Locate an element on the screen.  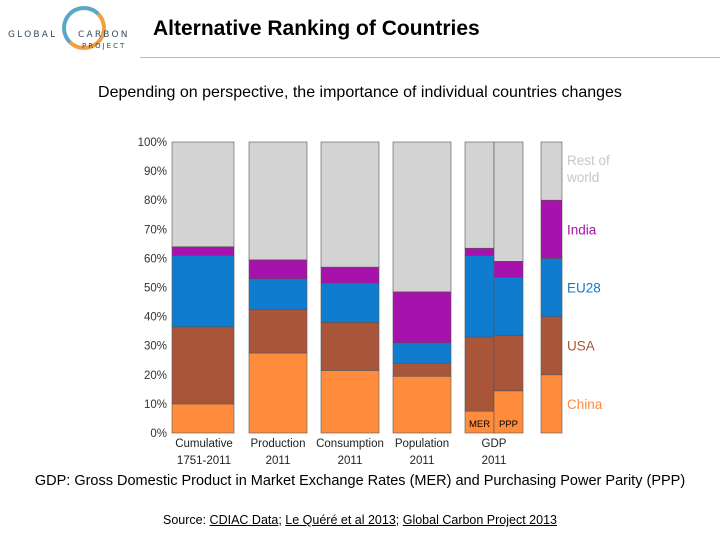
x-label-production-line1: Production is located at coordinates (278, 444).